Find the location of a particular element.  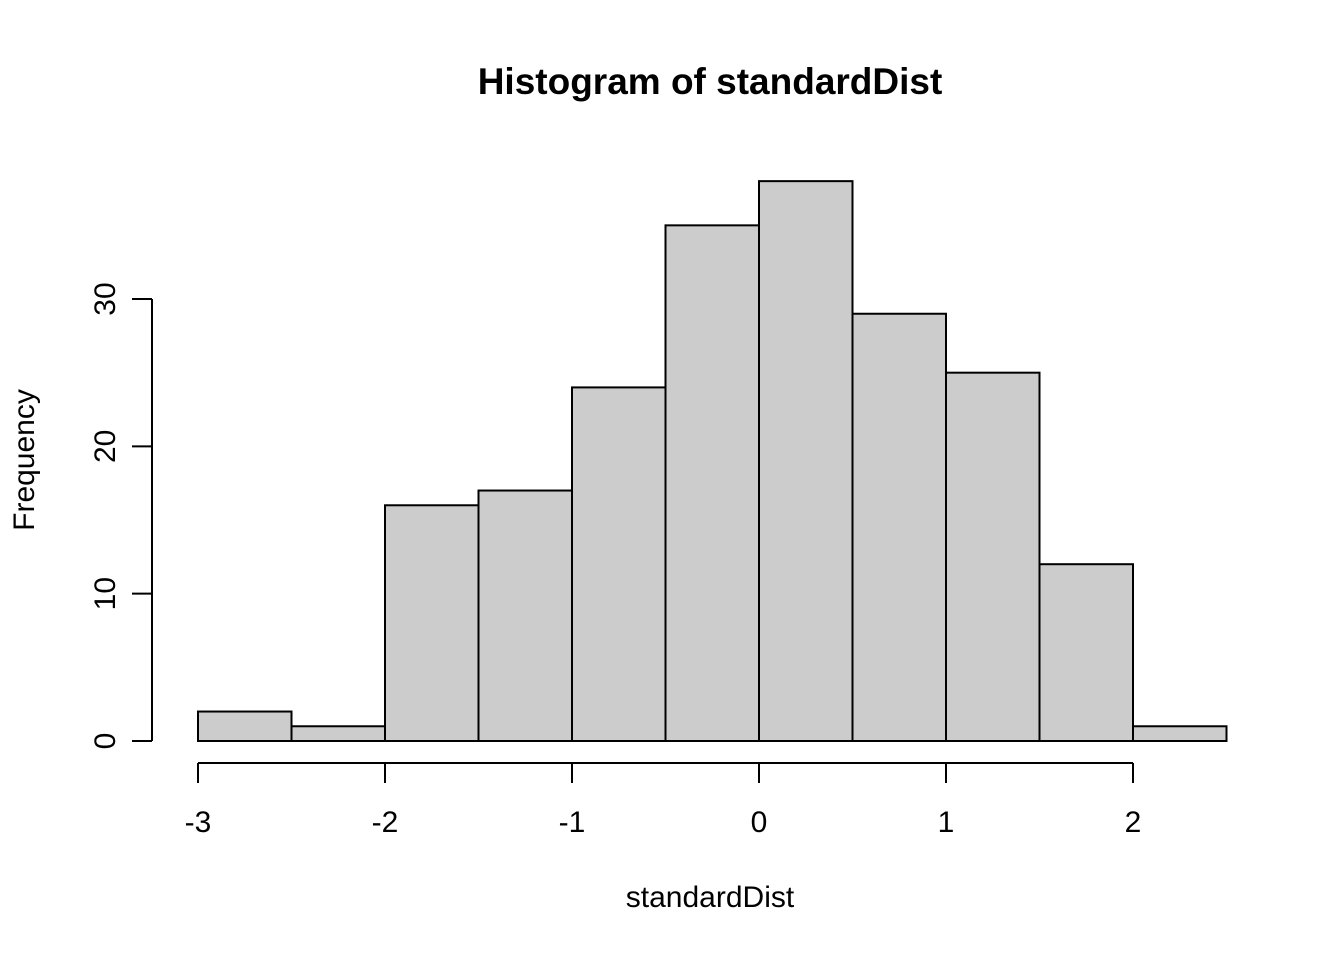

y-axis-tick-label: 10 is located at coordinates (105, 593).